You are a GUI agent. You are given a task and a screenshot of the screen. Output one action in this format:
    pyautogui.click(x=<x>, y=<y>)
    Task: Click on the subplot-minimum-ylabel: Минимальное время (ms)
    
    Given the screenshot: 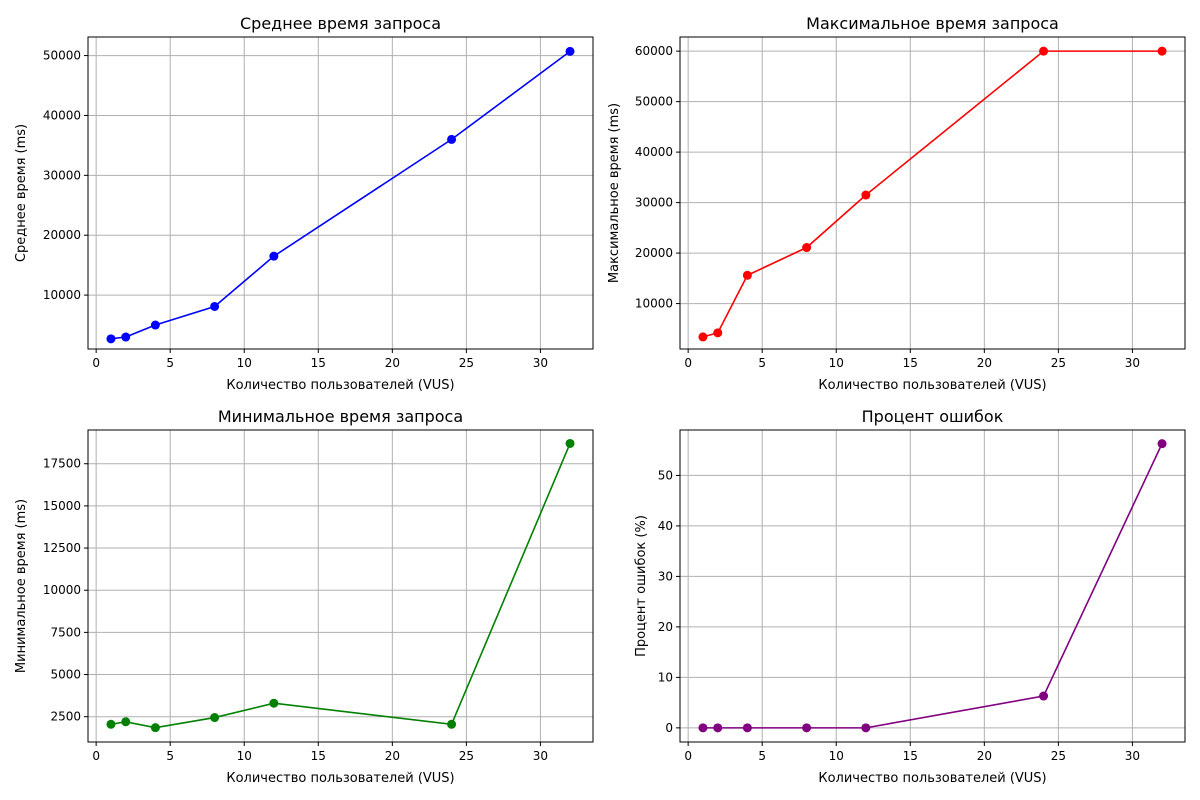 What is the action you would take?
    pyautogui.click(x=21, y=586)
    